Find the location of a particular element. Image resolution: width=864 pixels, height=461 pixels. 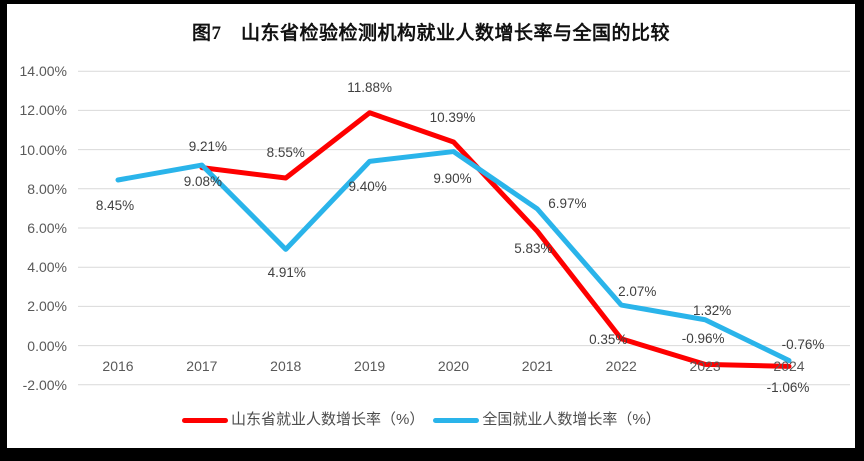

y-axis-tick-label: 4.00% is located at coordinates (47, 267).